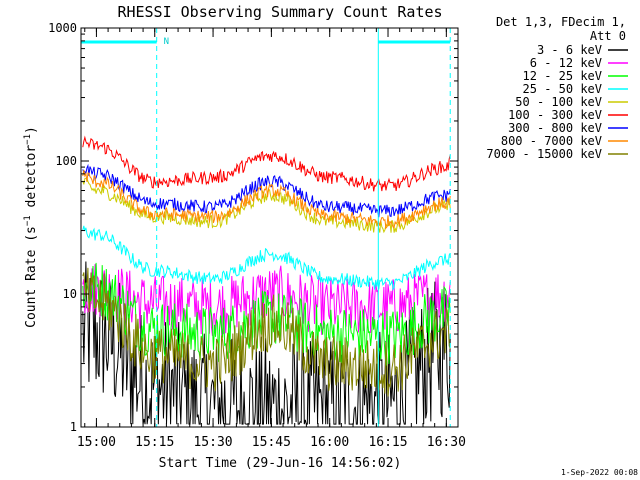  I want to click on y-axis-label-sup2: −1, so click(28, 139).